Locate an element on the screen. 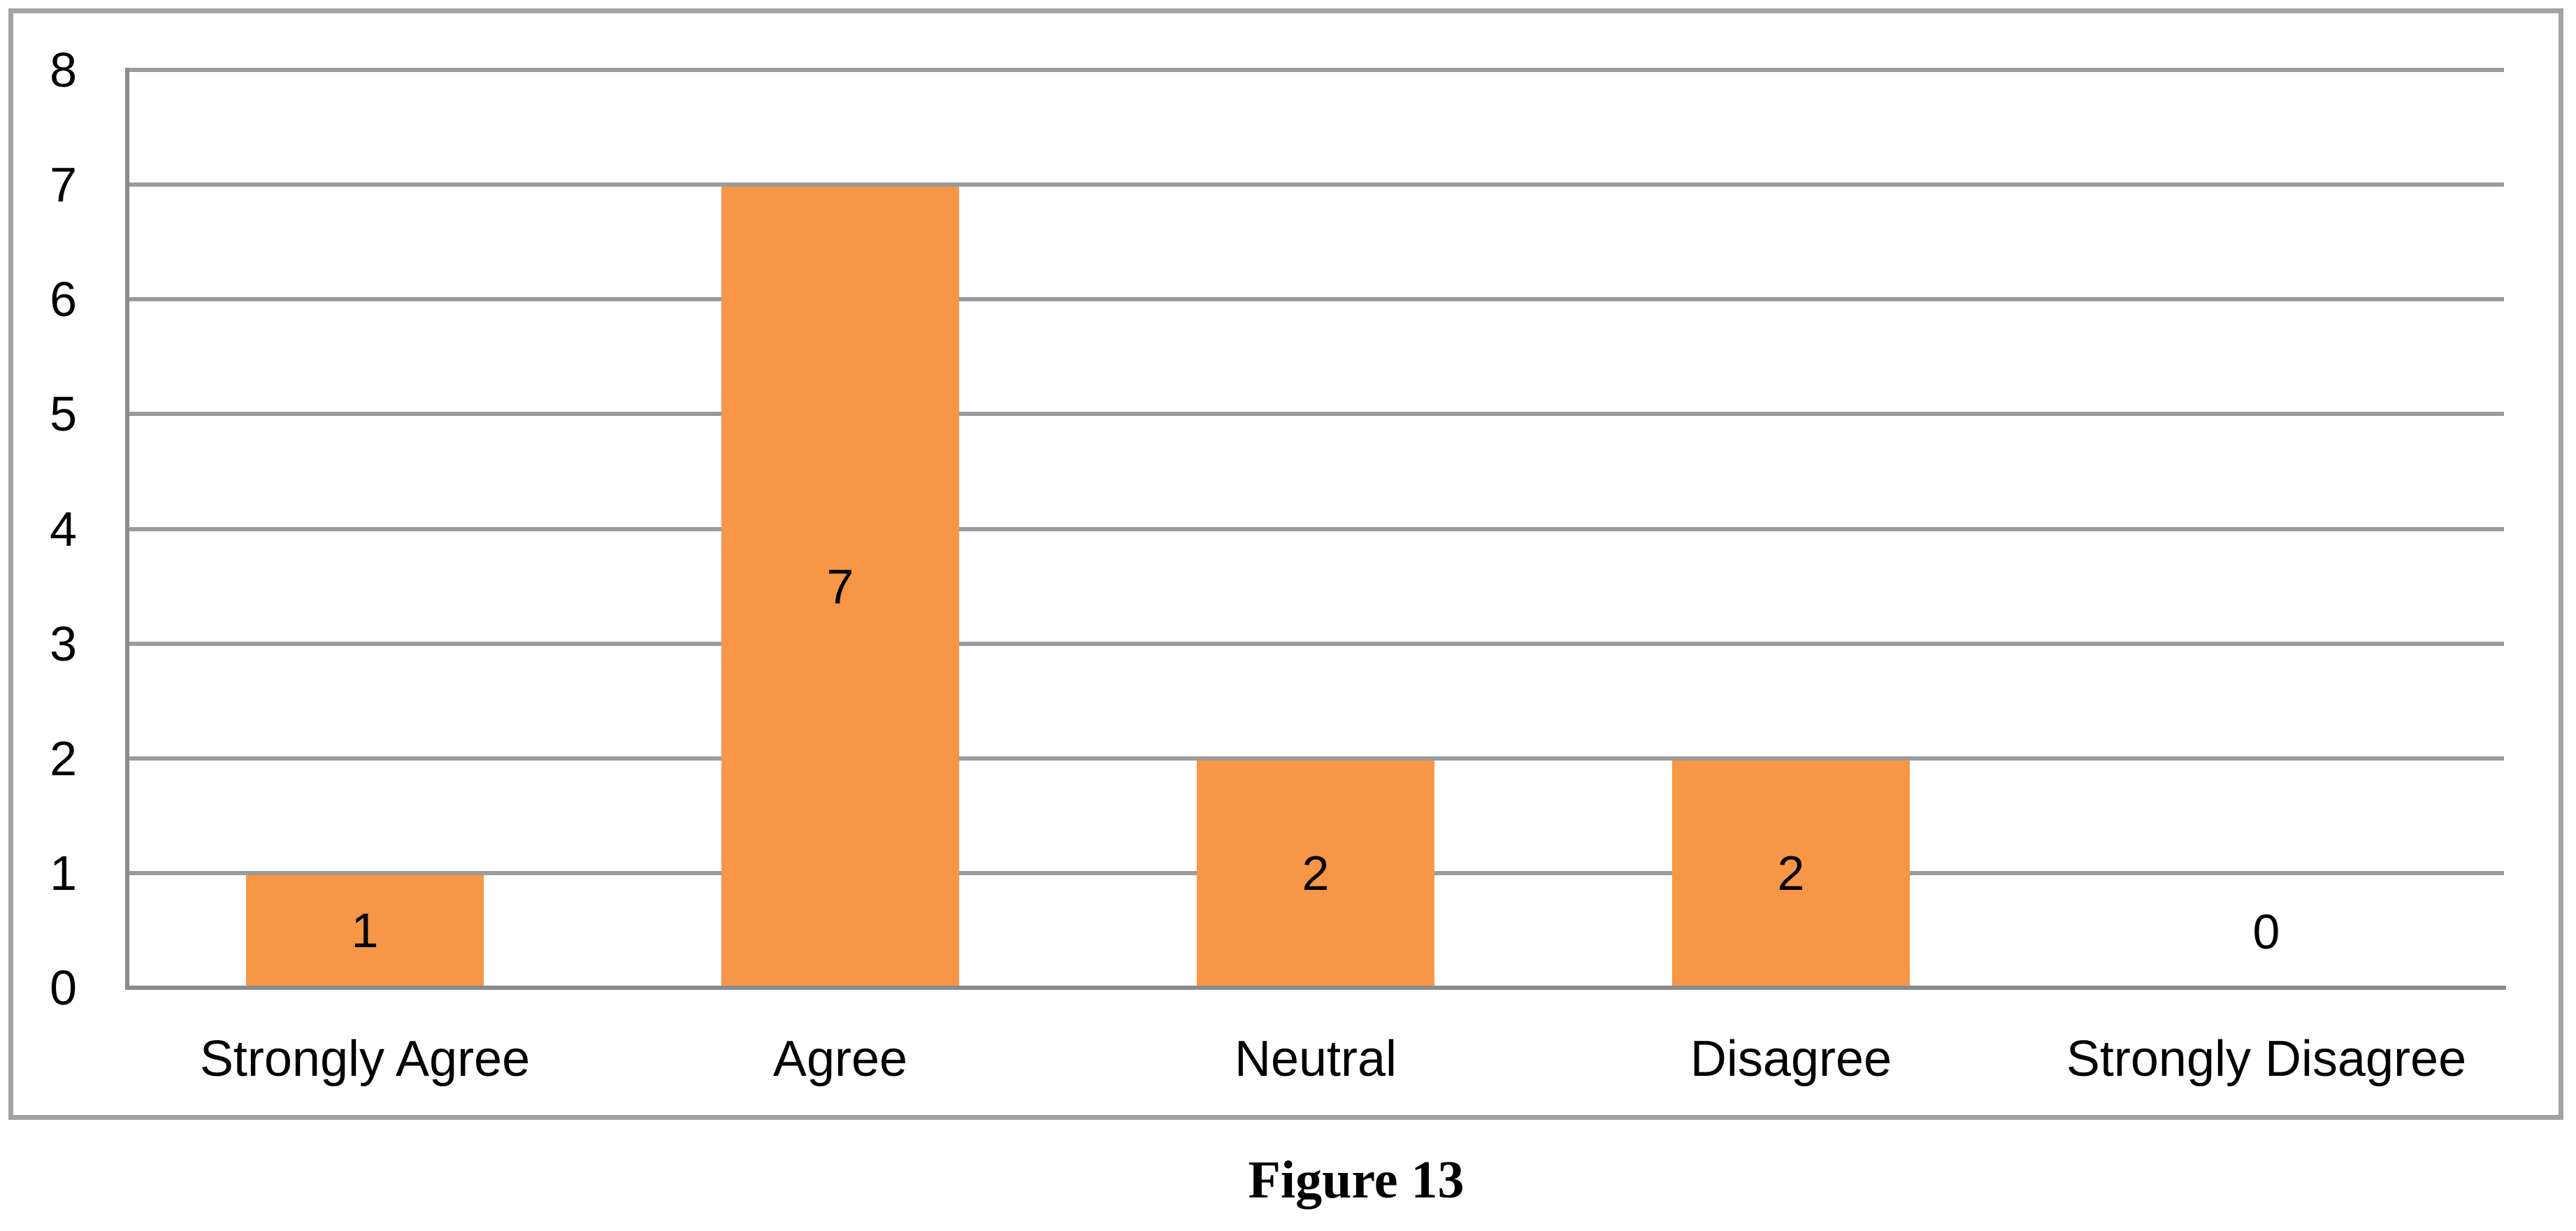  y-axis-tick-label: 6 is located at coordinates (63, 299).